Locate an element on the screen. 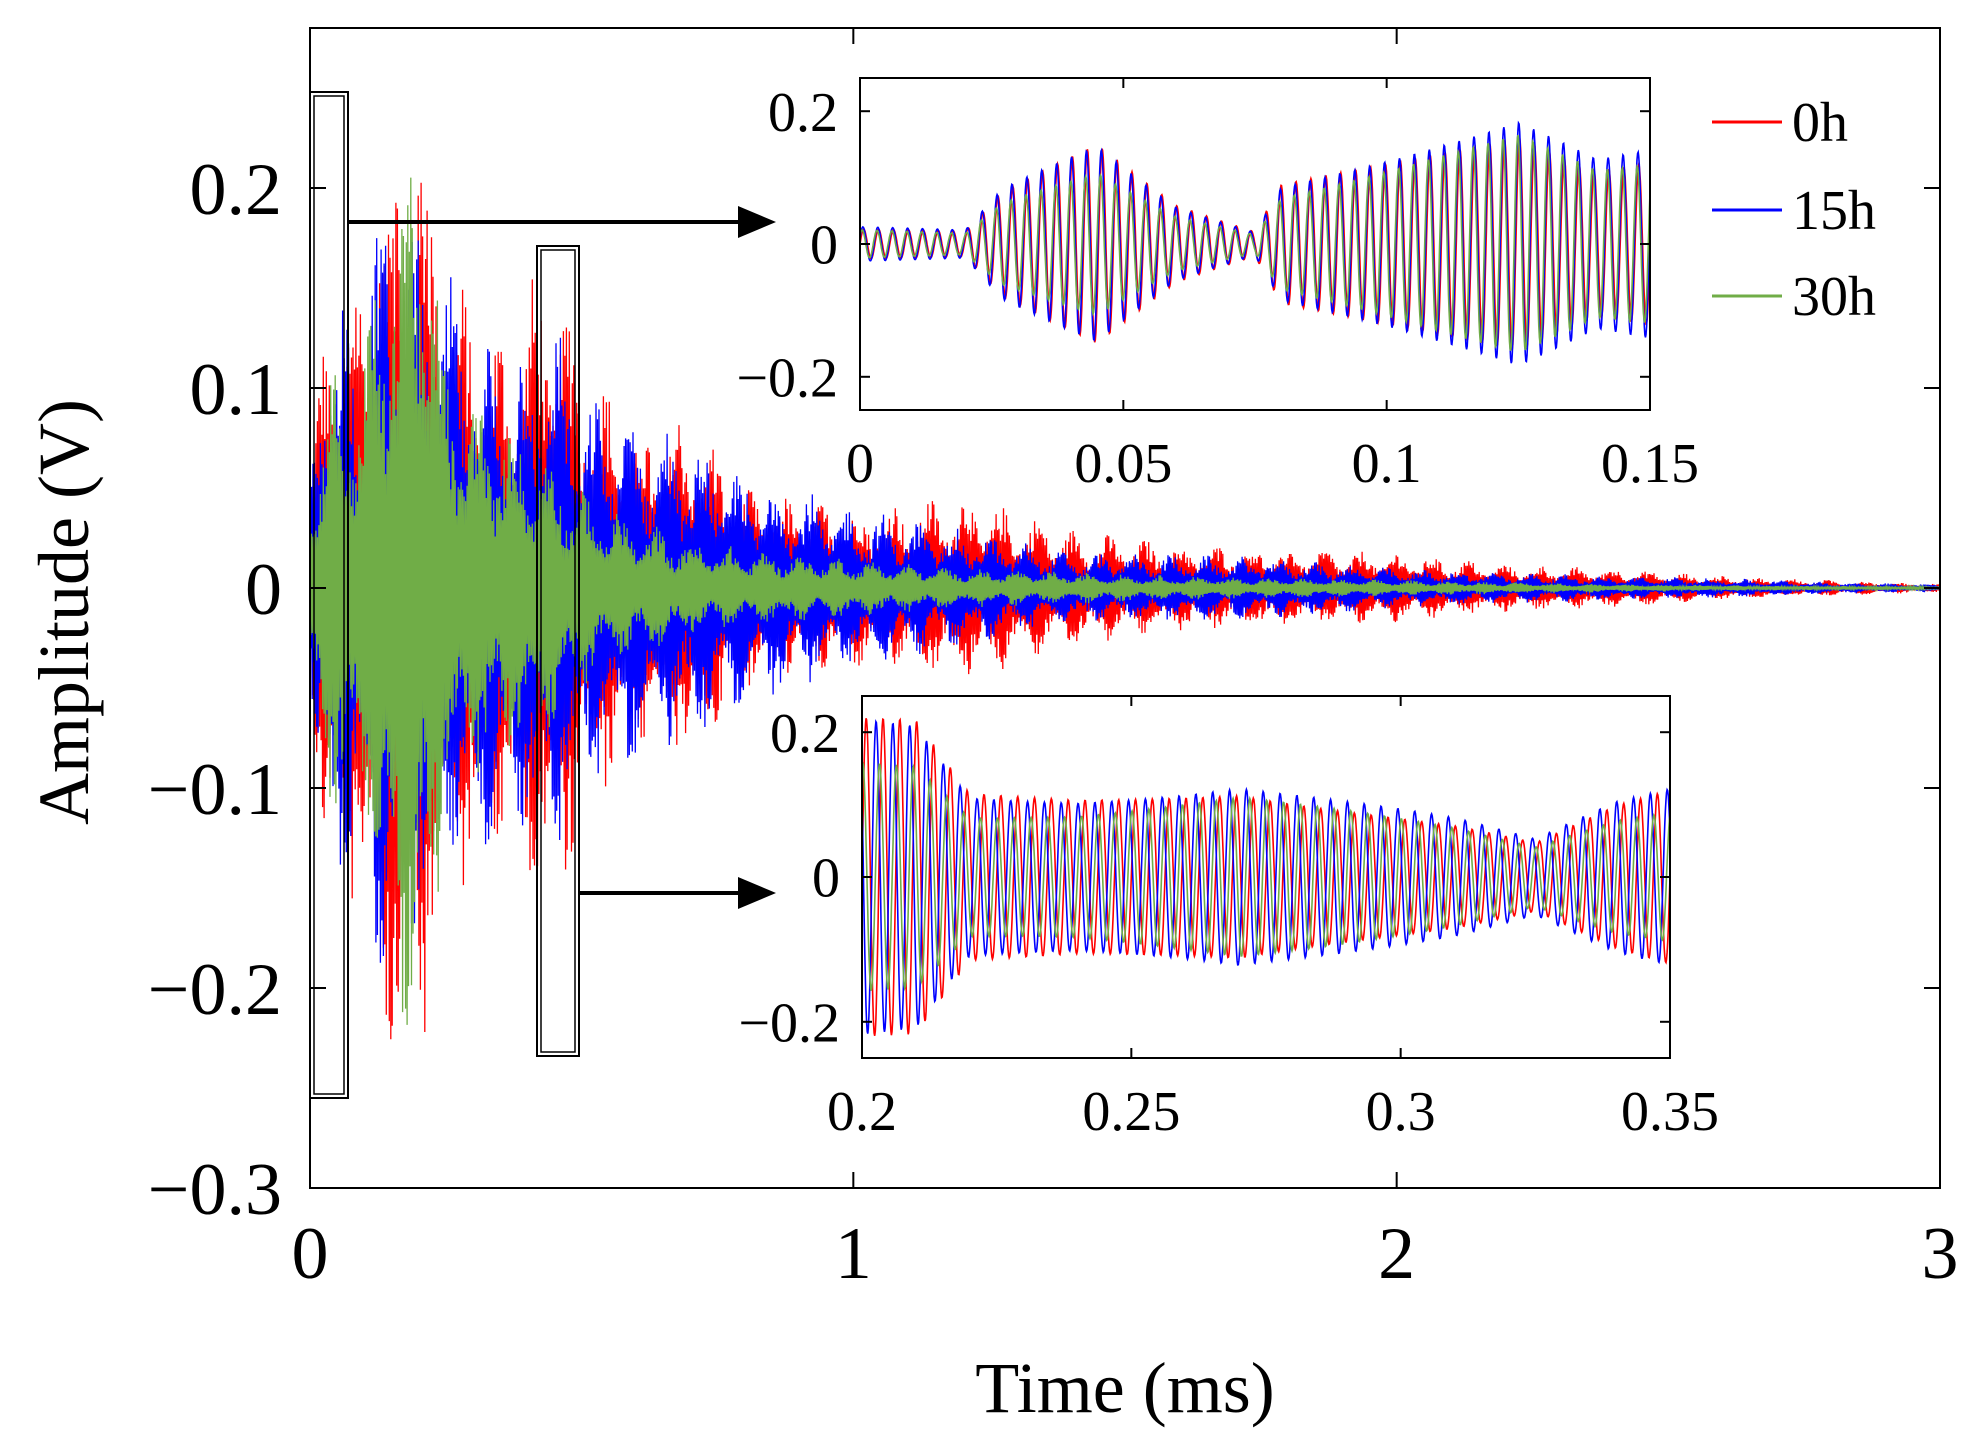 The image size is (1975, 1433). inset-bottom-y-ticks: −0.2 0 0.2 is located at coordinates (1204, 878).